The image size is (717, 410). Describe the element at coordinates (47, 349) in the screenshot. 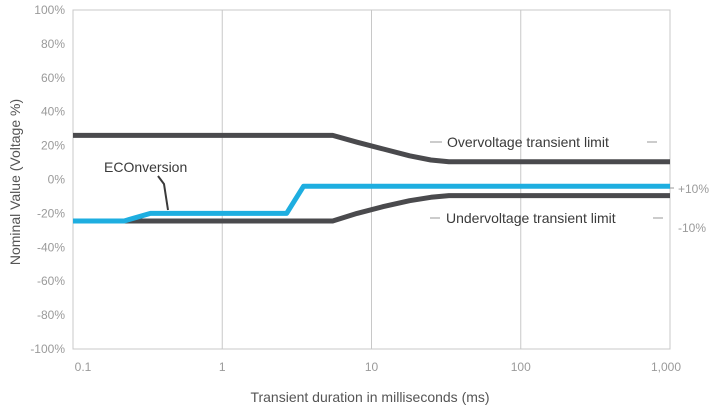

I see `y-tick-label: -100%` at that location.